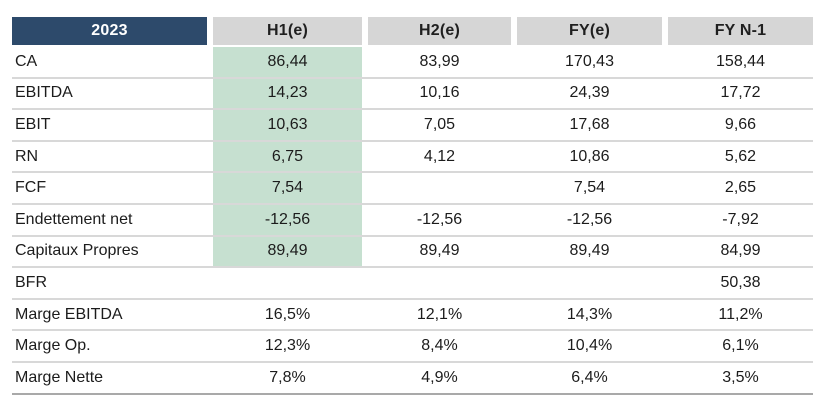  I want to click on table-row-marge-ebitda: Marge EBITDA 16,5% 12,1% 14,3% 11,2%, so click(412, 313).